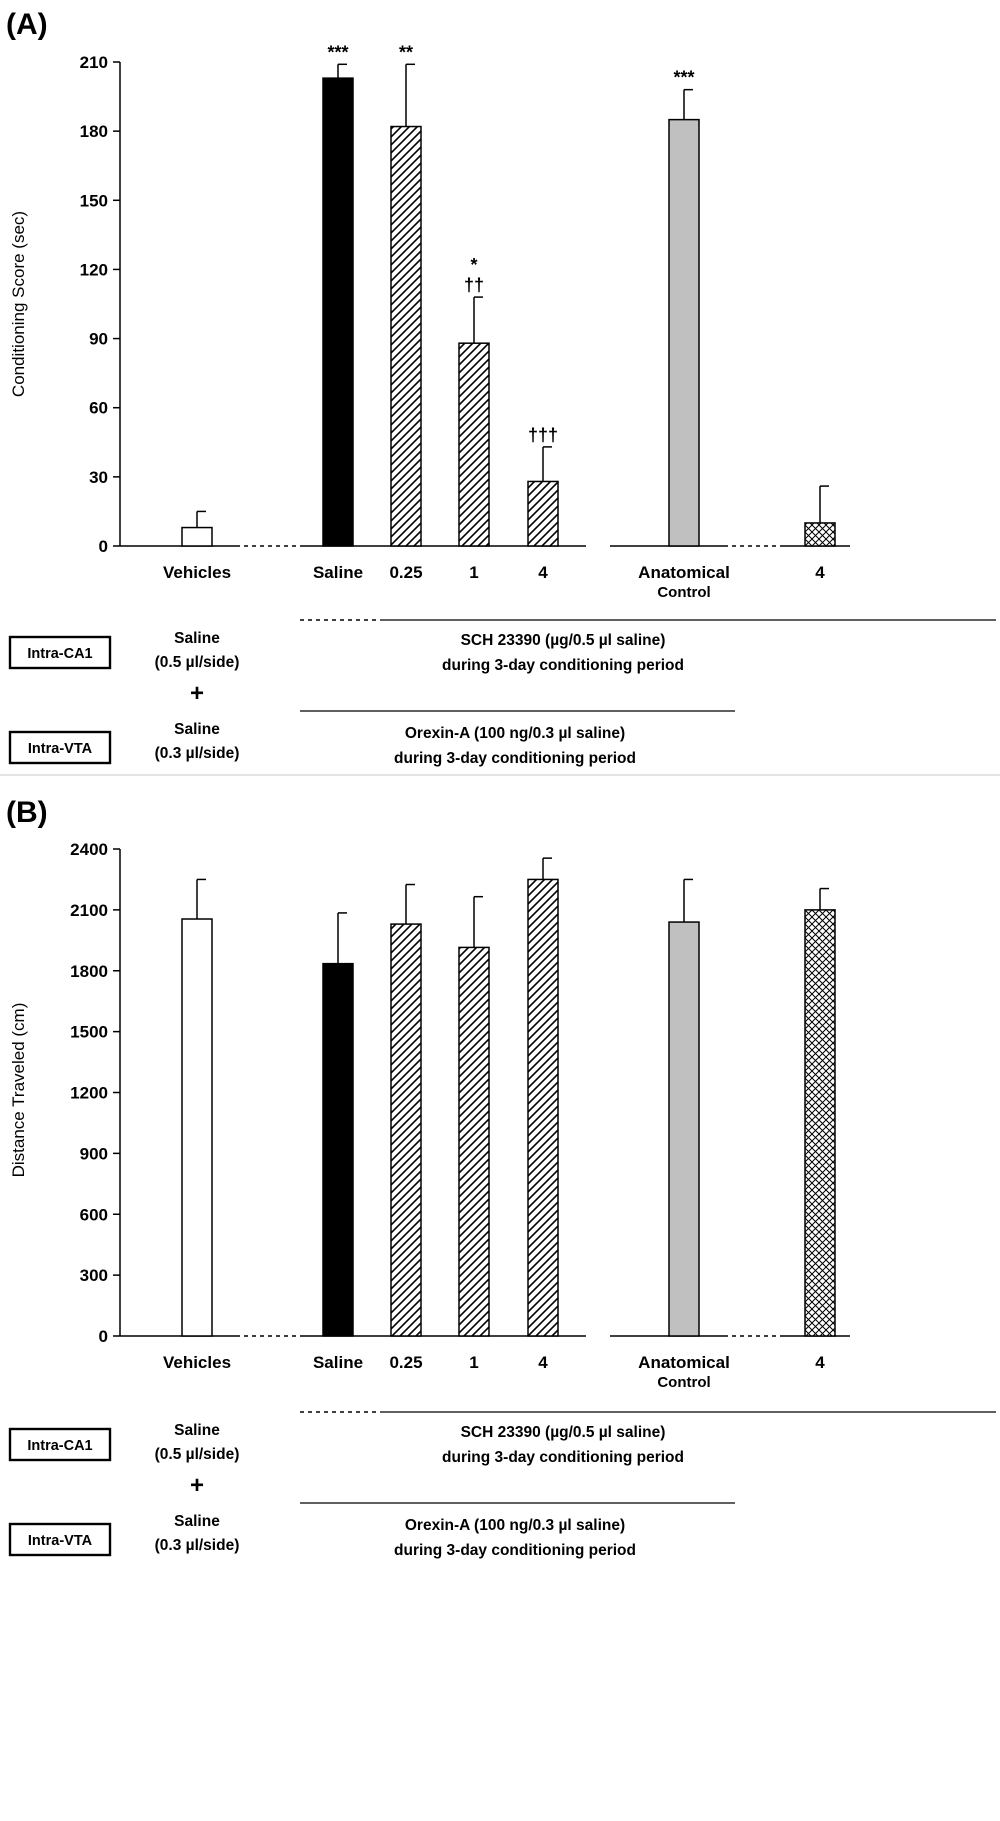  I want to click on significance-label: **, so click(406, 52).